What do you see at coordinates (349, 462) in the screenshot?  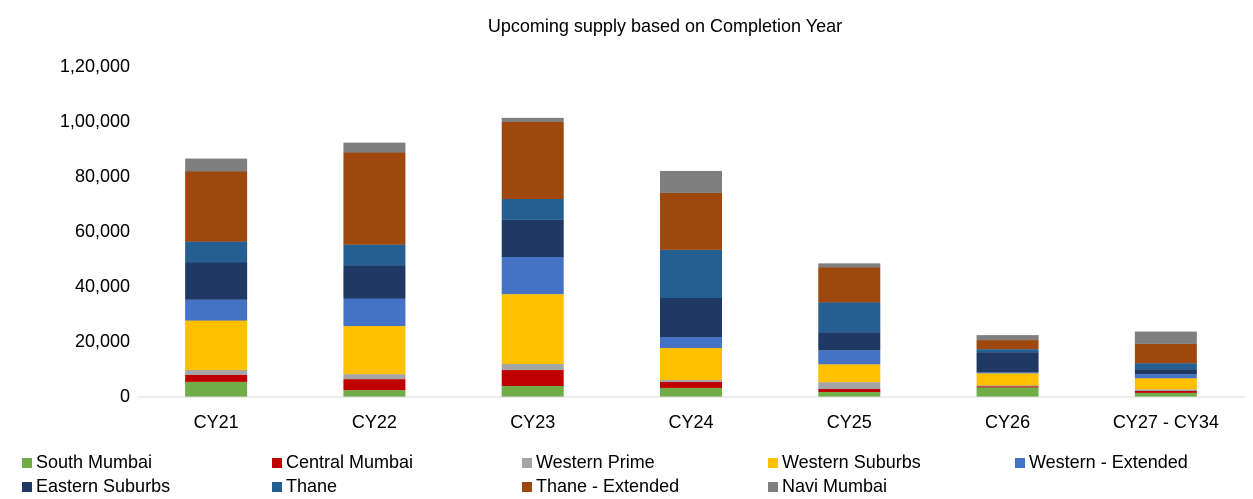 I see `legend-label: Central Mumbai` at bounding box center [349, 462].